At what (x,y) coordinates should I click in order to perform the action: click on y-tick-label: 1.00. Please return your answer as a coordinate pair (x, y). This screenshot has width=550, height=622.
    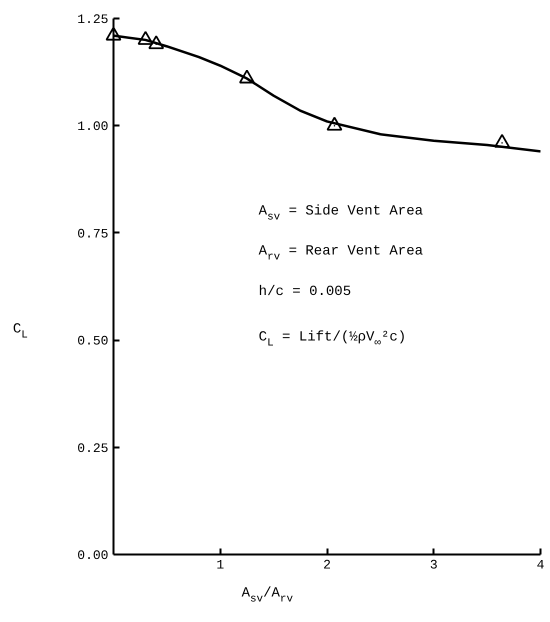
    Looking at the image, I should click on (93, 126).